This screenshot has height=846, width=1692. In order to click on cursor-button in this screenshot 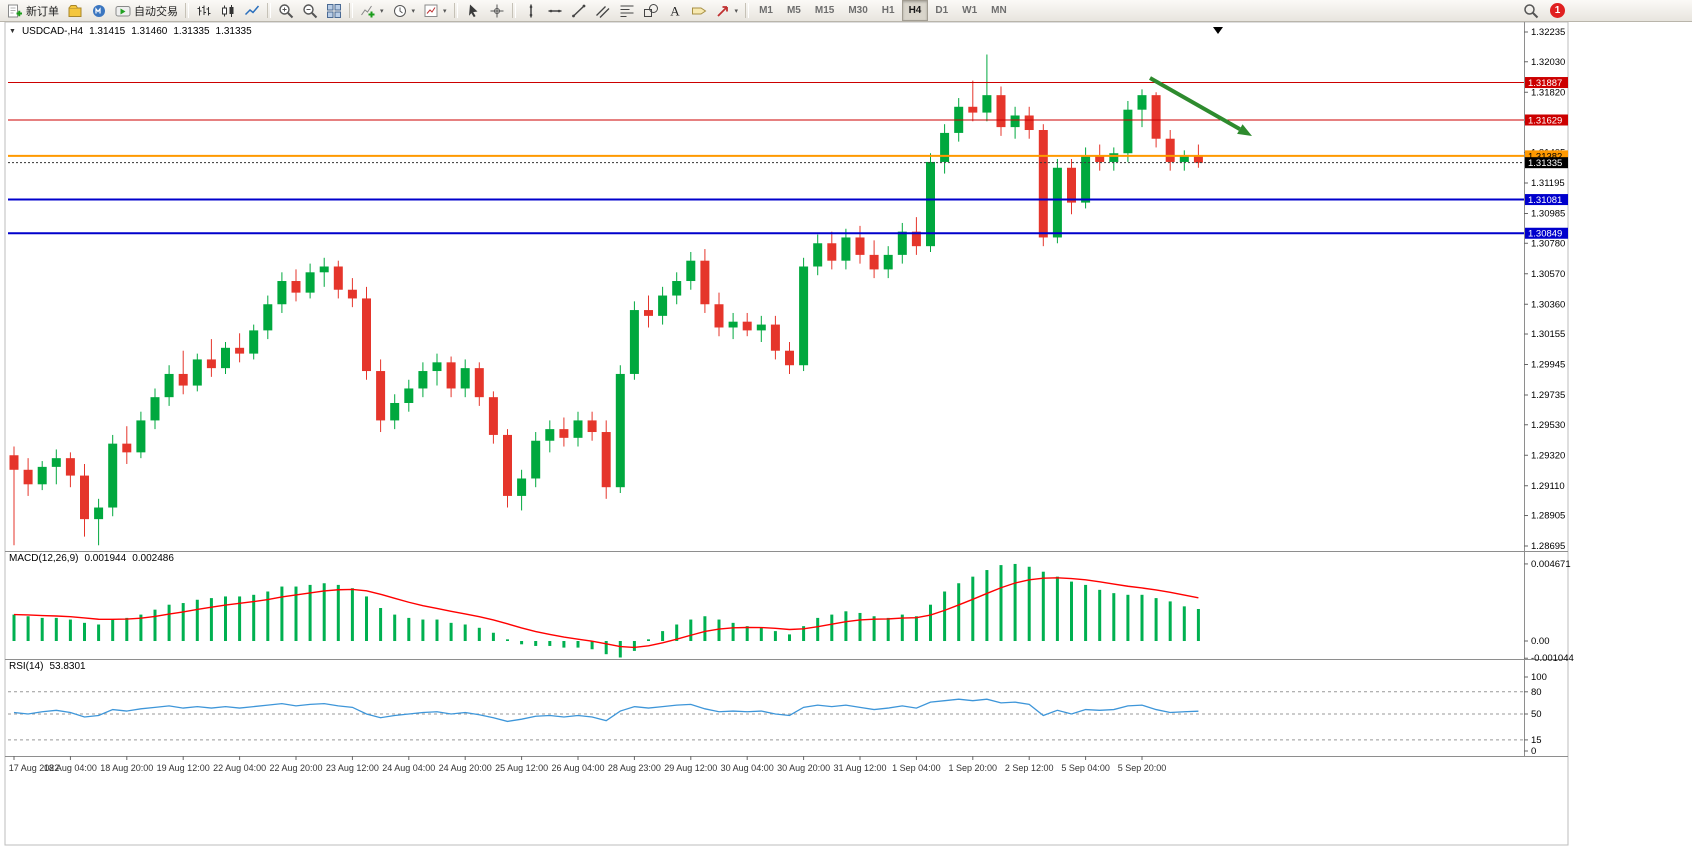, I will do `click(473, 10)`.